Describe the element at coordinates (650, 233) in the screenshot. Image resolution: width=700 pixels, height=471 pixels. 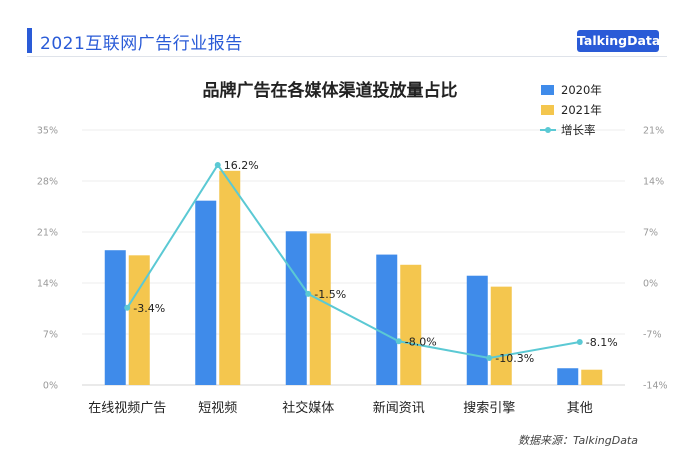
I see `y-right-tick-label: 7%` at that location.